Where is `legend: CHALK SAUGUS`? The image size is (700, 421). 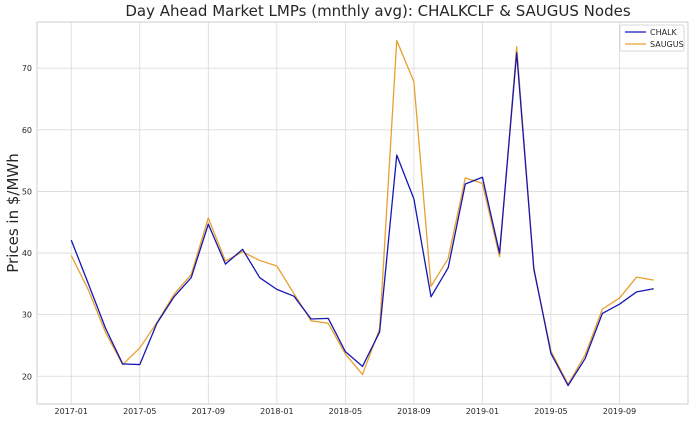
legend: CHALK SAUGUS is located at coordinates (652, 38).